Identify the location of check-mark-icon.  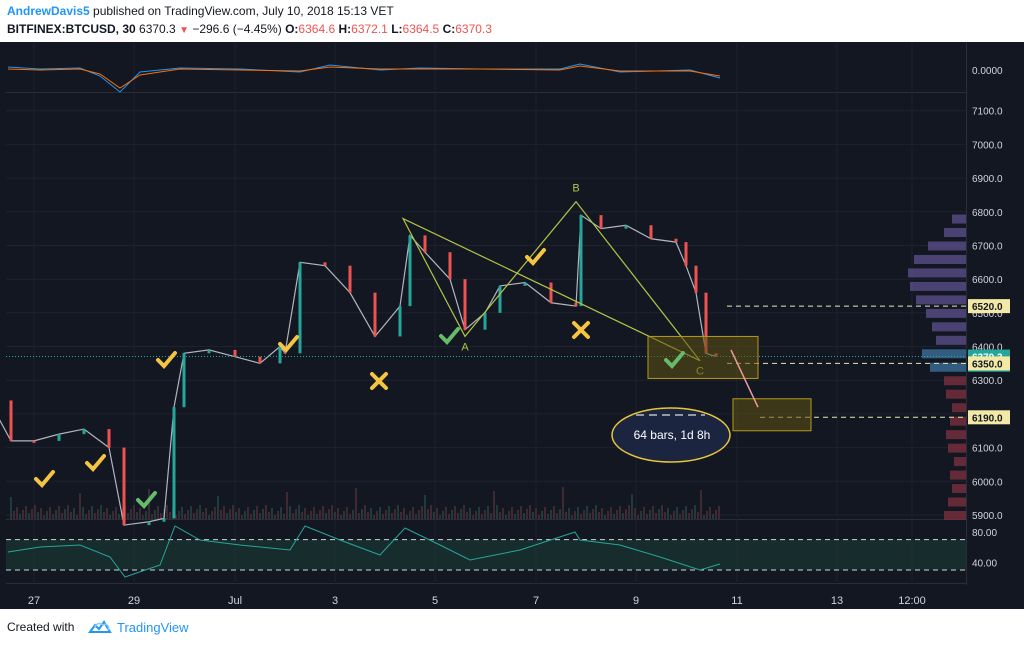
(166, 360).